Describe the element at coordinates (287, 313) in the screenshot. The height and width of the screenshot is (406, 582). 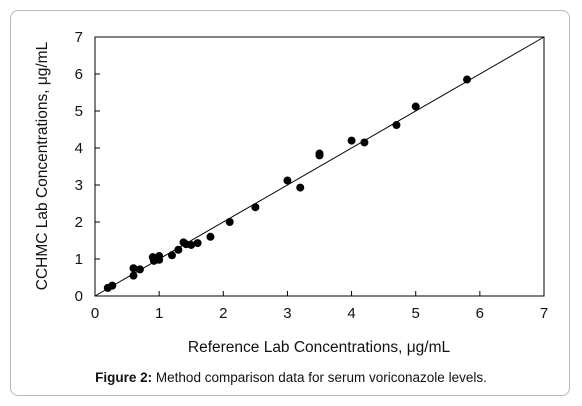
I see `x-tick-label: 3` at that location.